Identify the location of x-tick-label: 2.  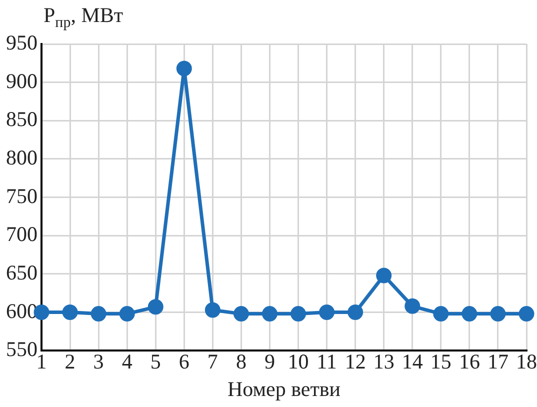
(70, 362).